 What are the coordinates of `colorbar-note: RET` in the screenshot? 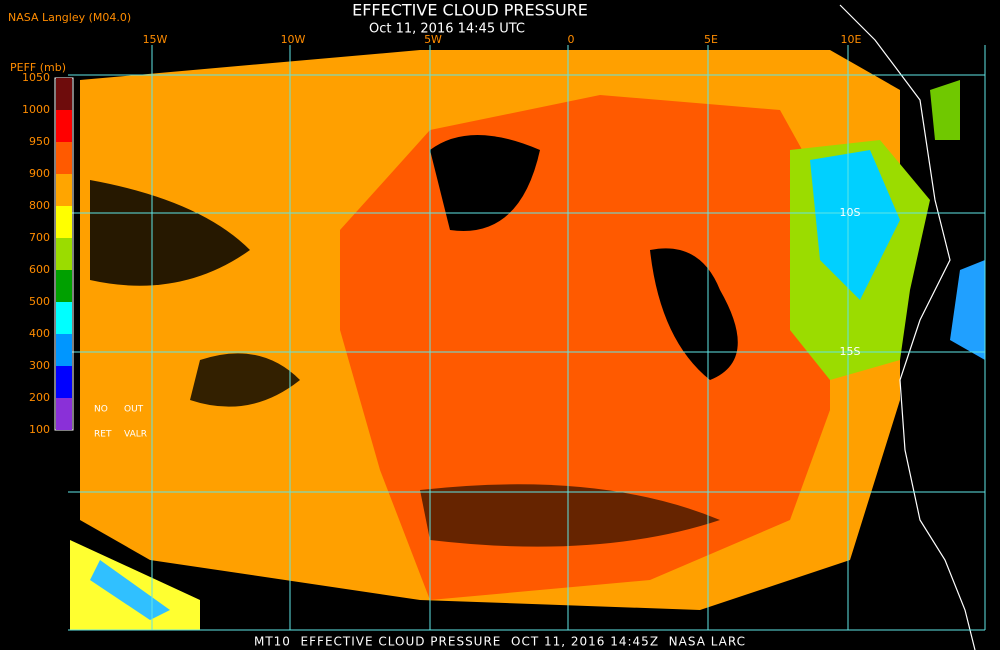 It's located at (103, 435).